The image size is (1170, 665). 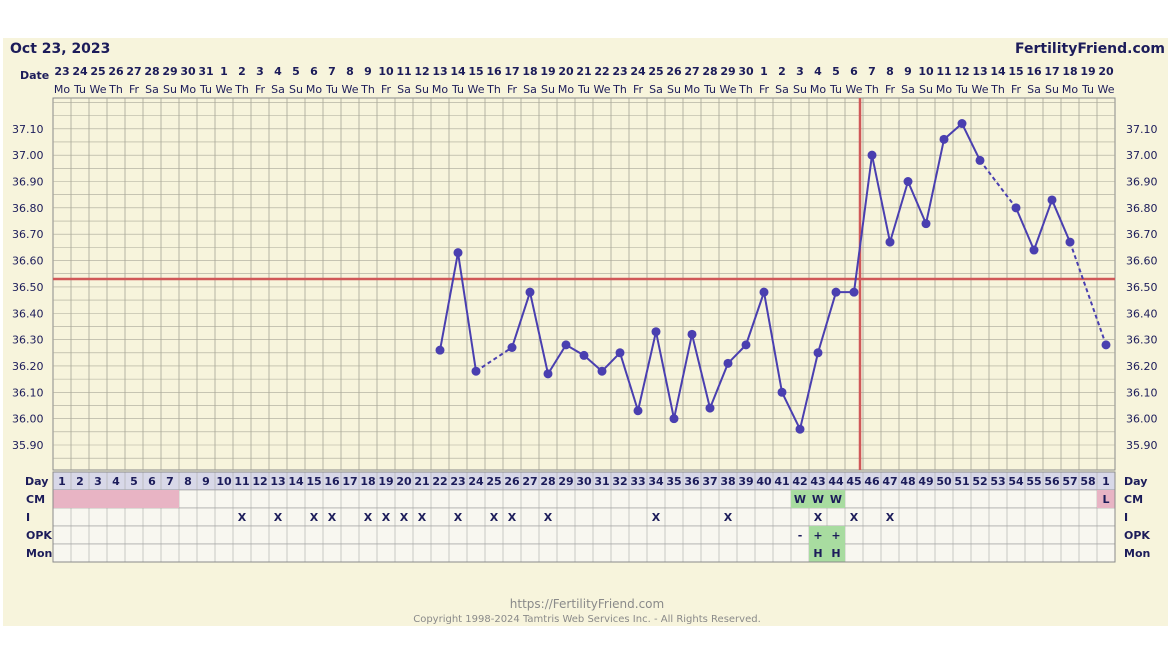 What do you see at coordinates (28, 182) in the screenshot?
I see `y-tick-label-left: 36.90` at bounding box center [28, 182].